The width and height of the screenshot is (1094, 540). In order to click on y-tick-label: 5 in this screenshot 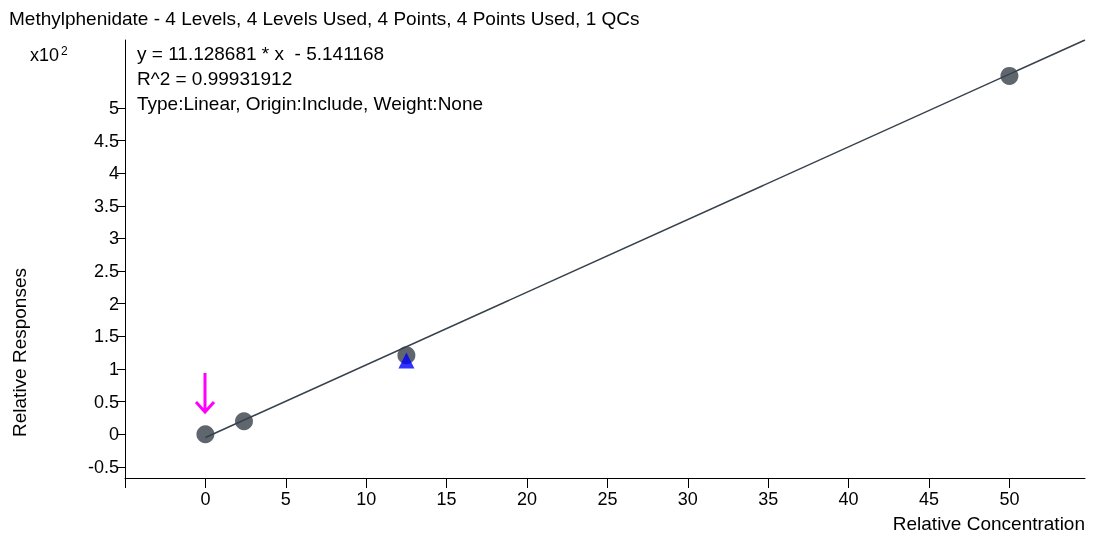, I will do `click(113, 107)`.